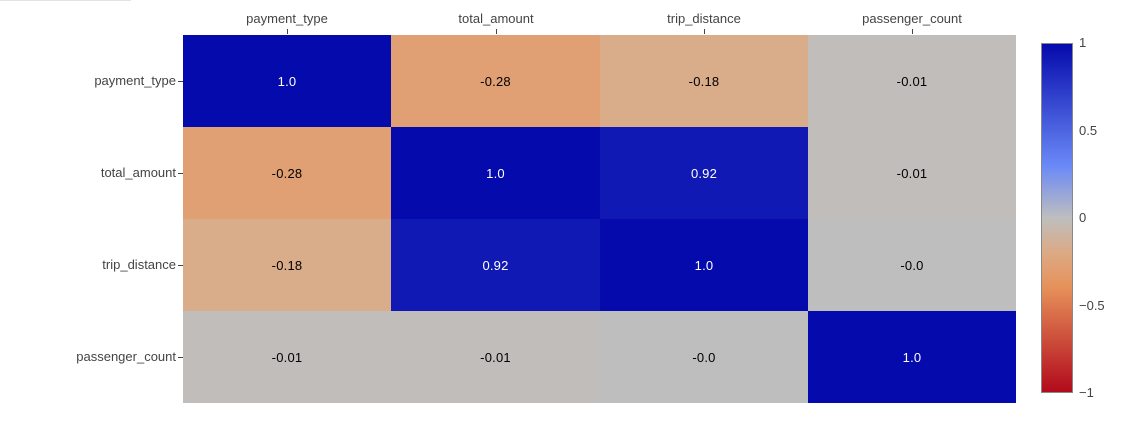  Describe the element at coordinates (1083, 217) in the screenshot. I see `colorbar-tick-label: 0` at that location.